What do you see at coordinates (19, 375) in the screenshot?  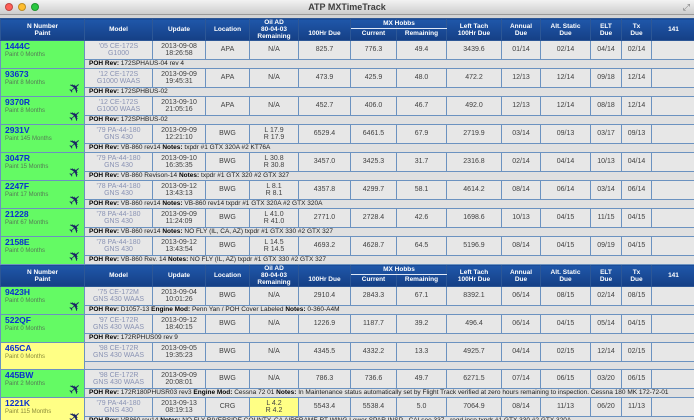 I see `n-number-link: 445BW` at bounding box center [19, 375].